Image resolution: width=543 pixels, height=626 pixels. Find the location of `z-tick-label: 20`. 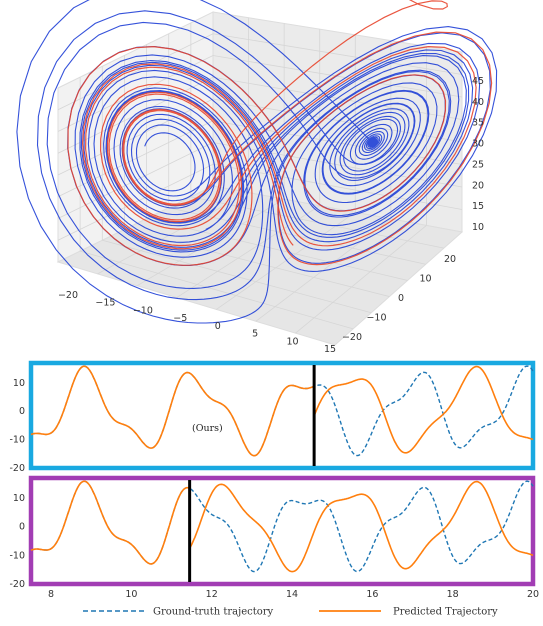

z-tick-label: 20 is located at coordinates (478, 185).